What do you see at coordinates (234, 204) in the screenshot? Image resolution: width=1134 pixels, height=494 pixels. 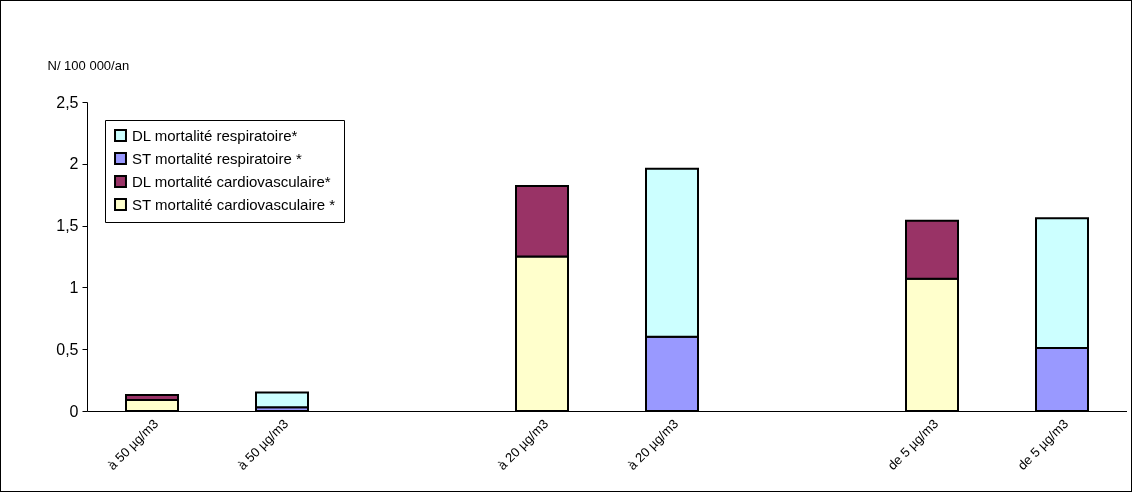 I see `legend-label: ST mortalité cardiovasculaire *` at bounding box center [234, 204].